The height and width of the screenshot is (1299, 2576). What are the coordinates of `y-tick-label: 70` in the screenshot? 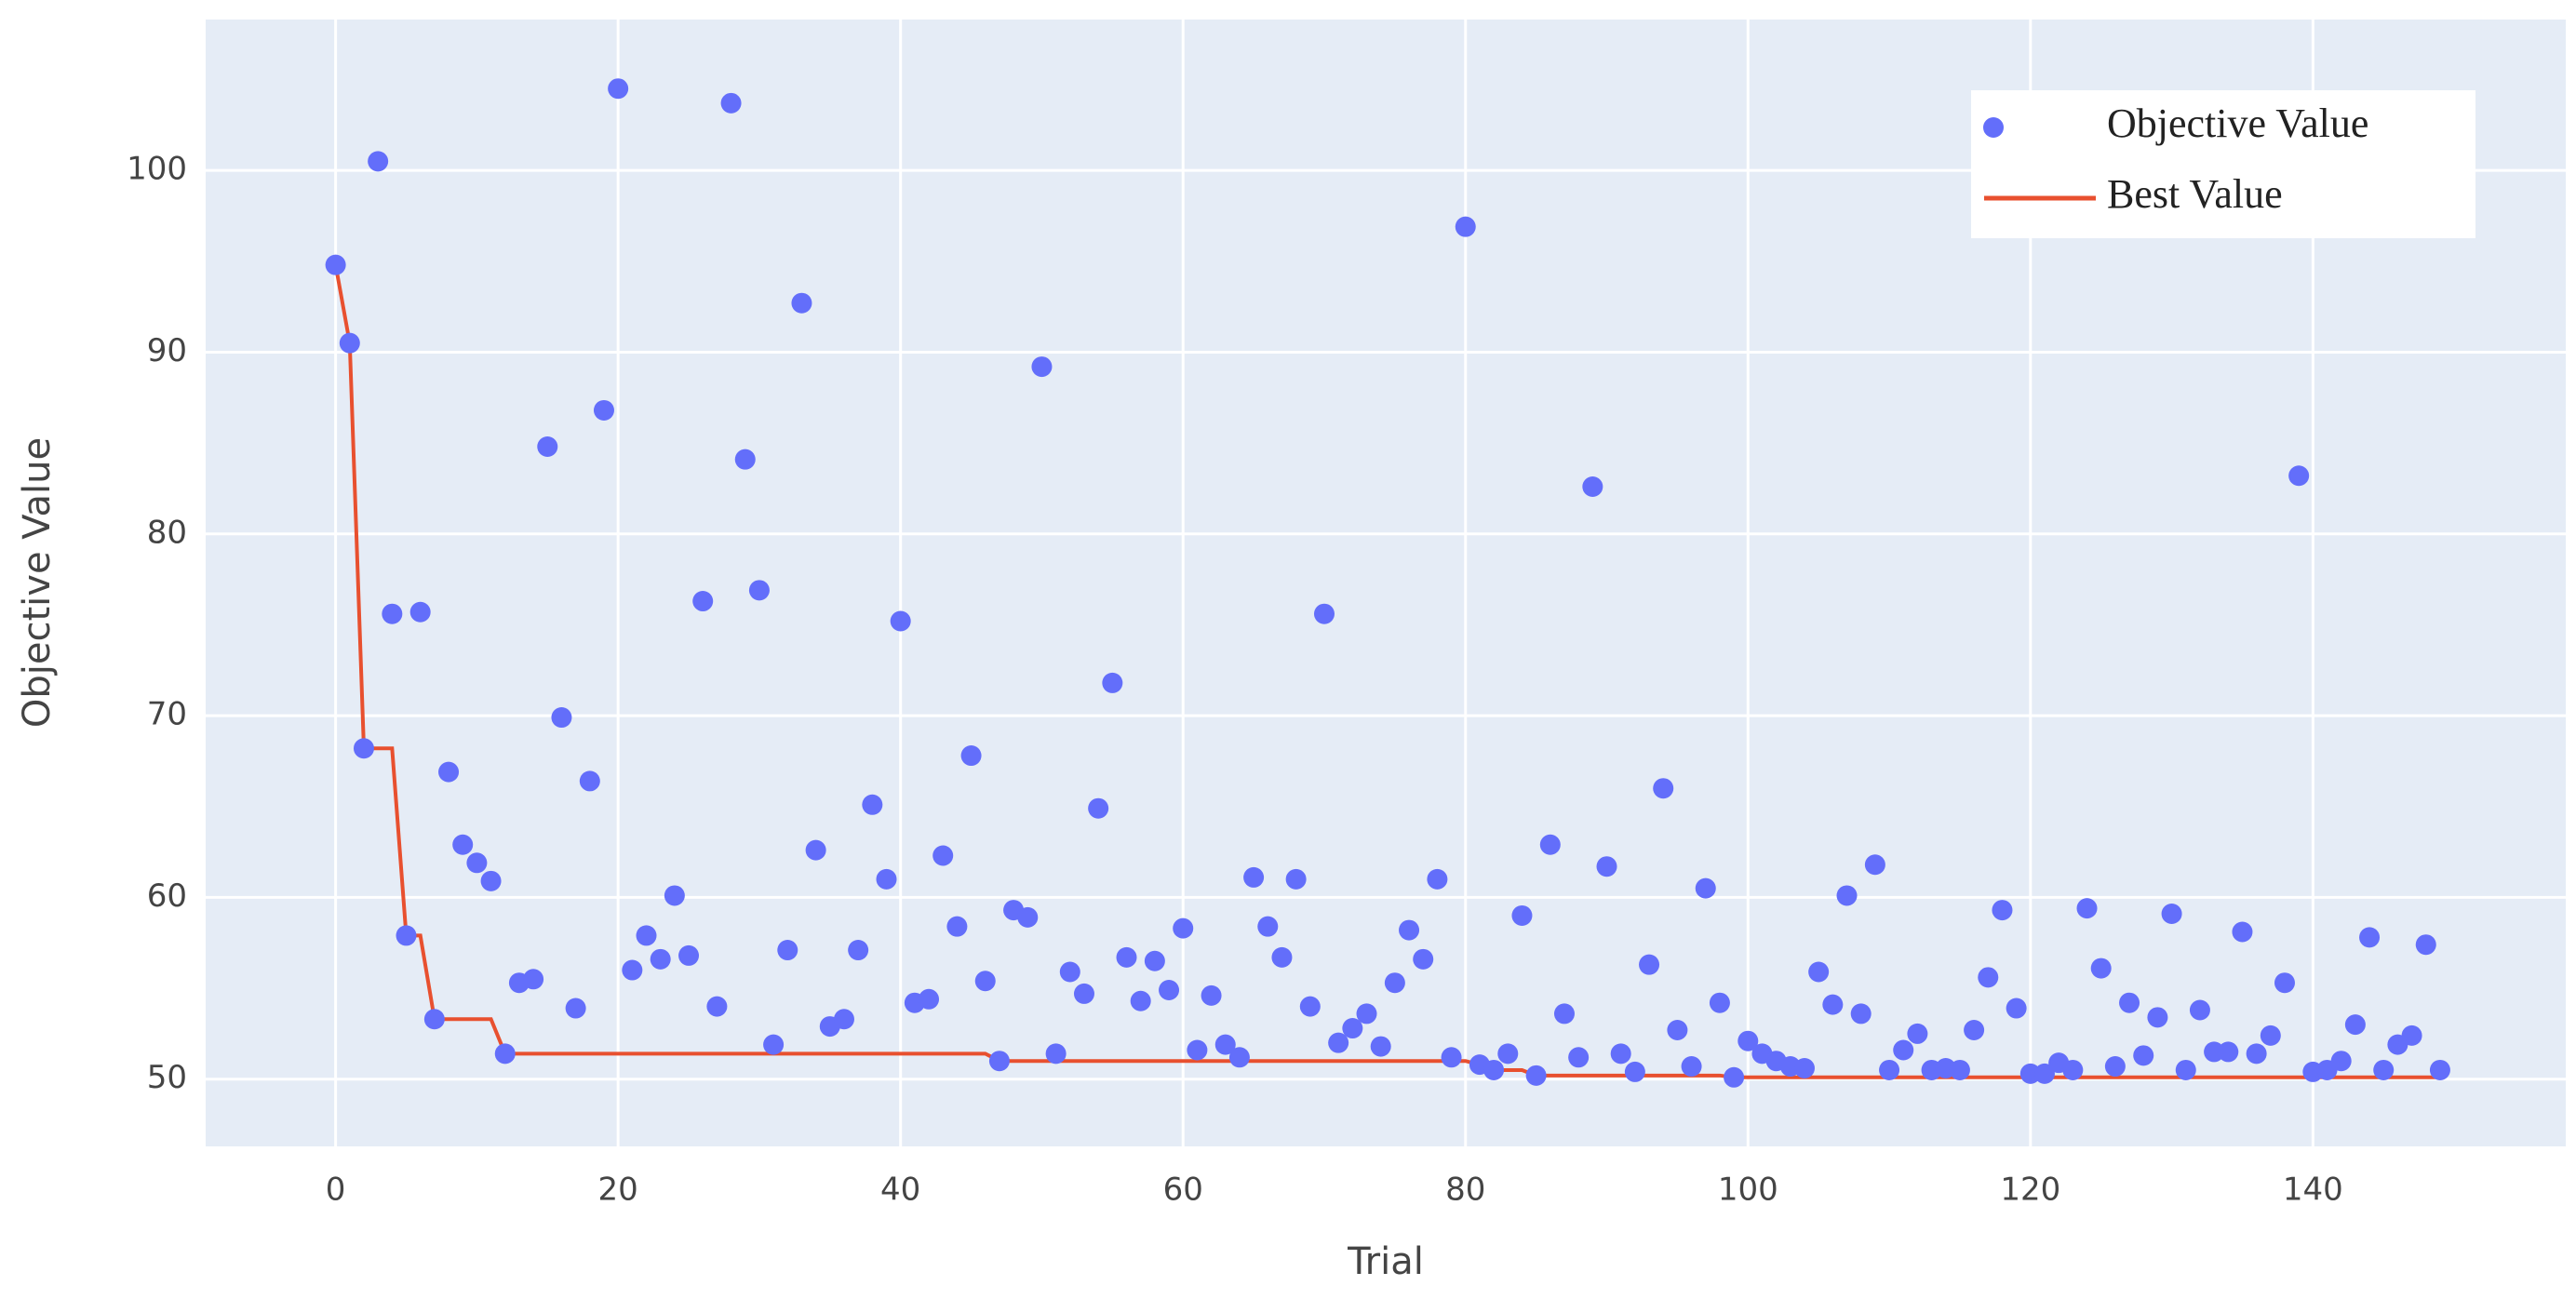 It's located at (167, 714).